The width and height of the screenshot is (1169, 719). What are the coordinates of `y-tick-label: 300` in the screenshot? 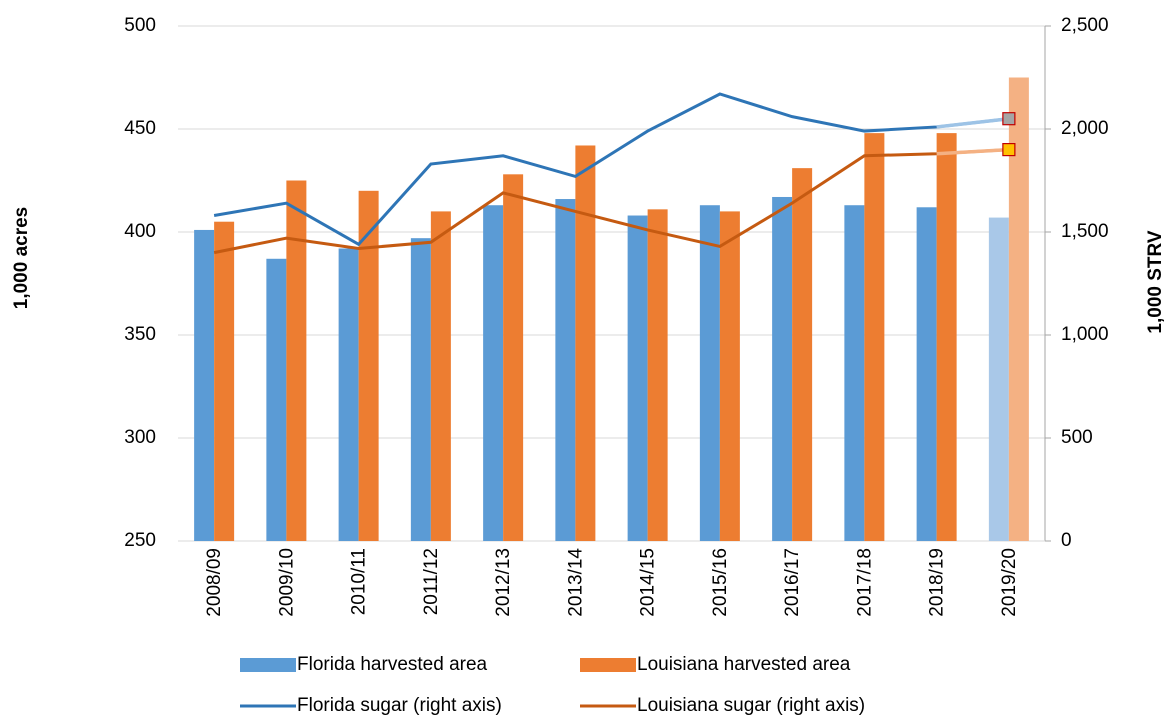 It's located at (140, 437).